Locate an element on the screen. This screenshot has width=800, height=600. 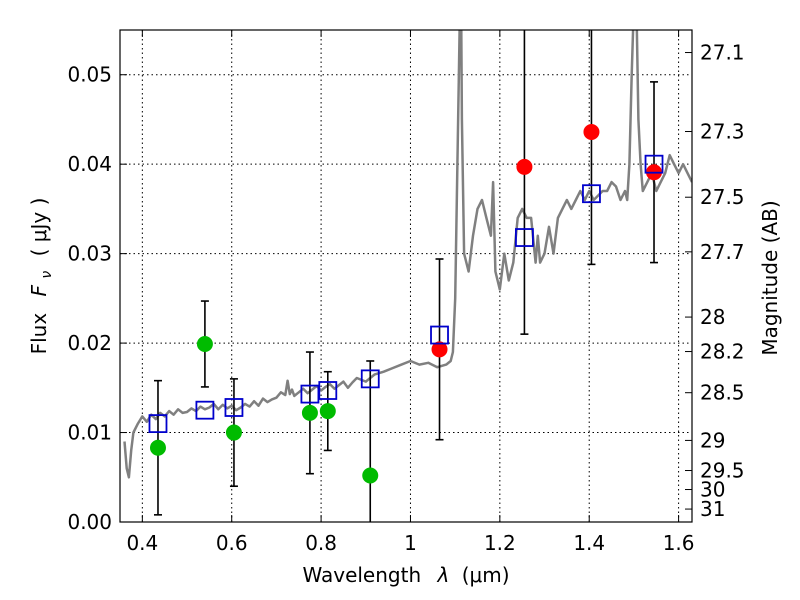
y2-axis-label: Magnitude (AB) is located at coordinates (770, 277).